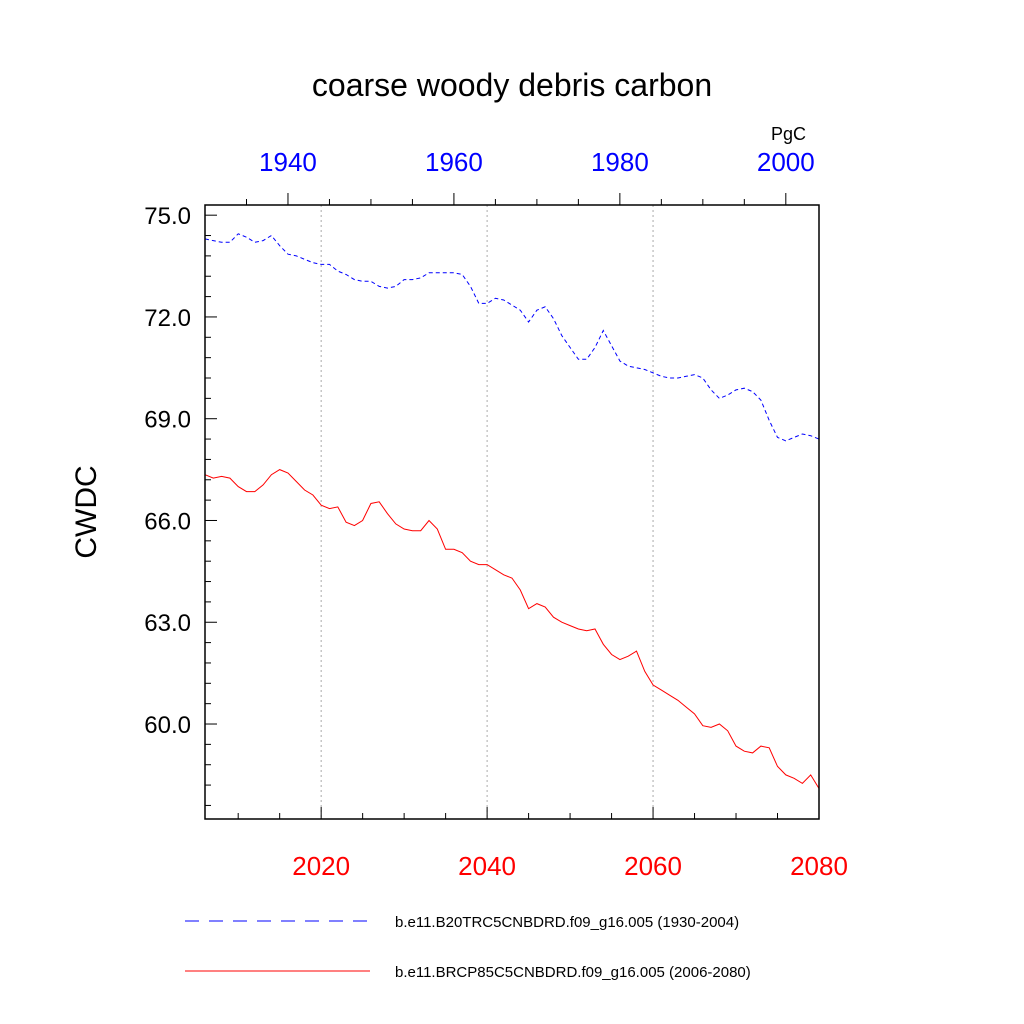 The height and width of the screenshot is (1024, 1024). Describe the element at coordinates (167, 216) in the screenshot. I see `y-tick-label-75.0: 75.0` at that location.